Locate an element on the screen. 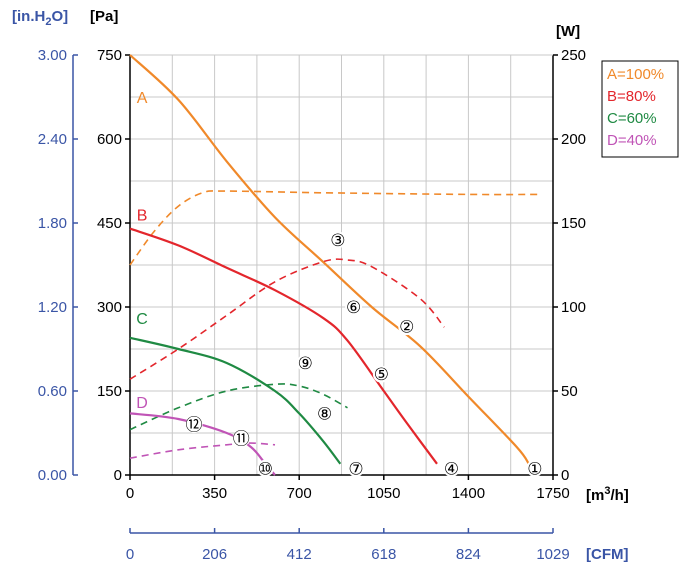 Image resolution: width=683 pixels, height=567 pixels. marker-8: ⑧ is located at coordinates (324, 413).